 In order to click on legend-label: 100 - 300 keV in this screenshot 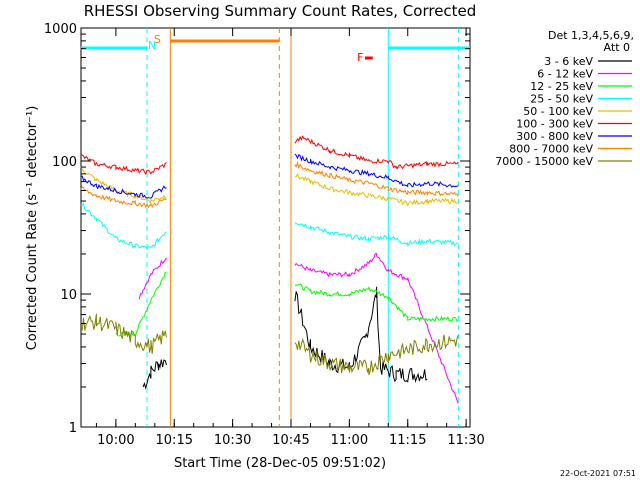, I will do `click(554, 124)`.